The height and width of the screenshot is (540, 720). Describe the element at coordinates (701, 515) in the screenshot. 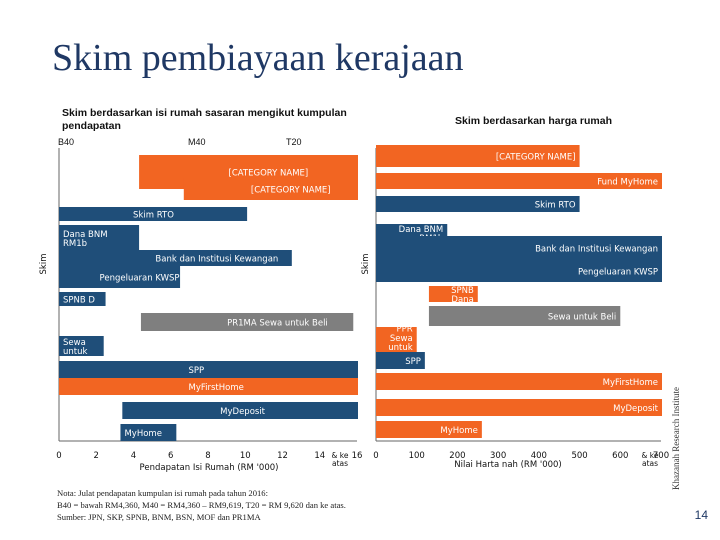

I see `page-number: 14` at that location.